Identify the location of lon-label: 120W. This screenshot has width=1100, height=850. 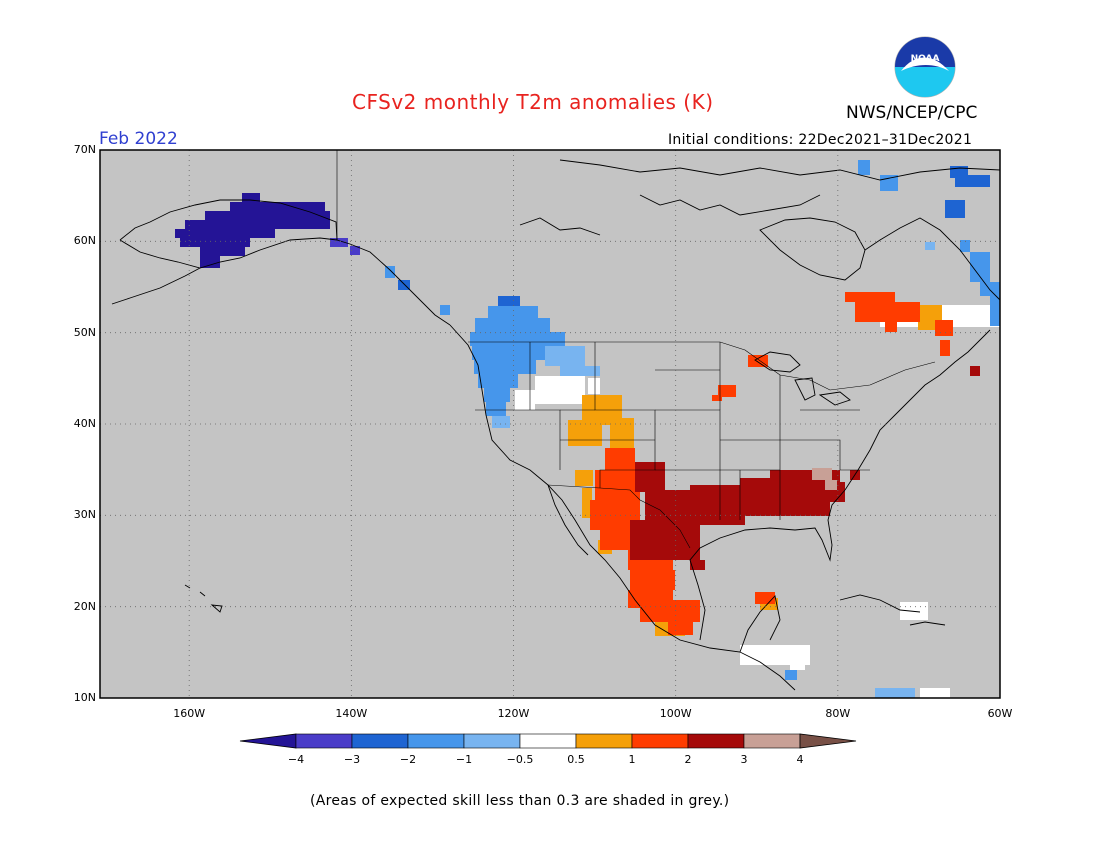
(513, 713).